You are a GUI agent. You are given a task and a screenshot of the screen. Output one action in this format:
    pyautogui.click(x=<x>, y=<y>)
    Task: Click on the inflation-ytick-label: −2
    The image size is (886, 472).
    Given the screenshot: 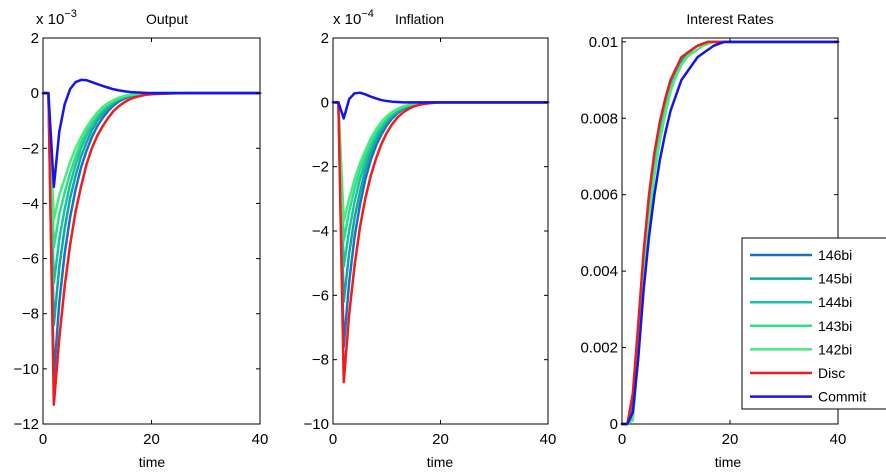 What is the action you would take?
    pyautogui.click(x=320, y=167)
    